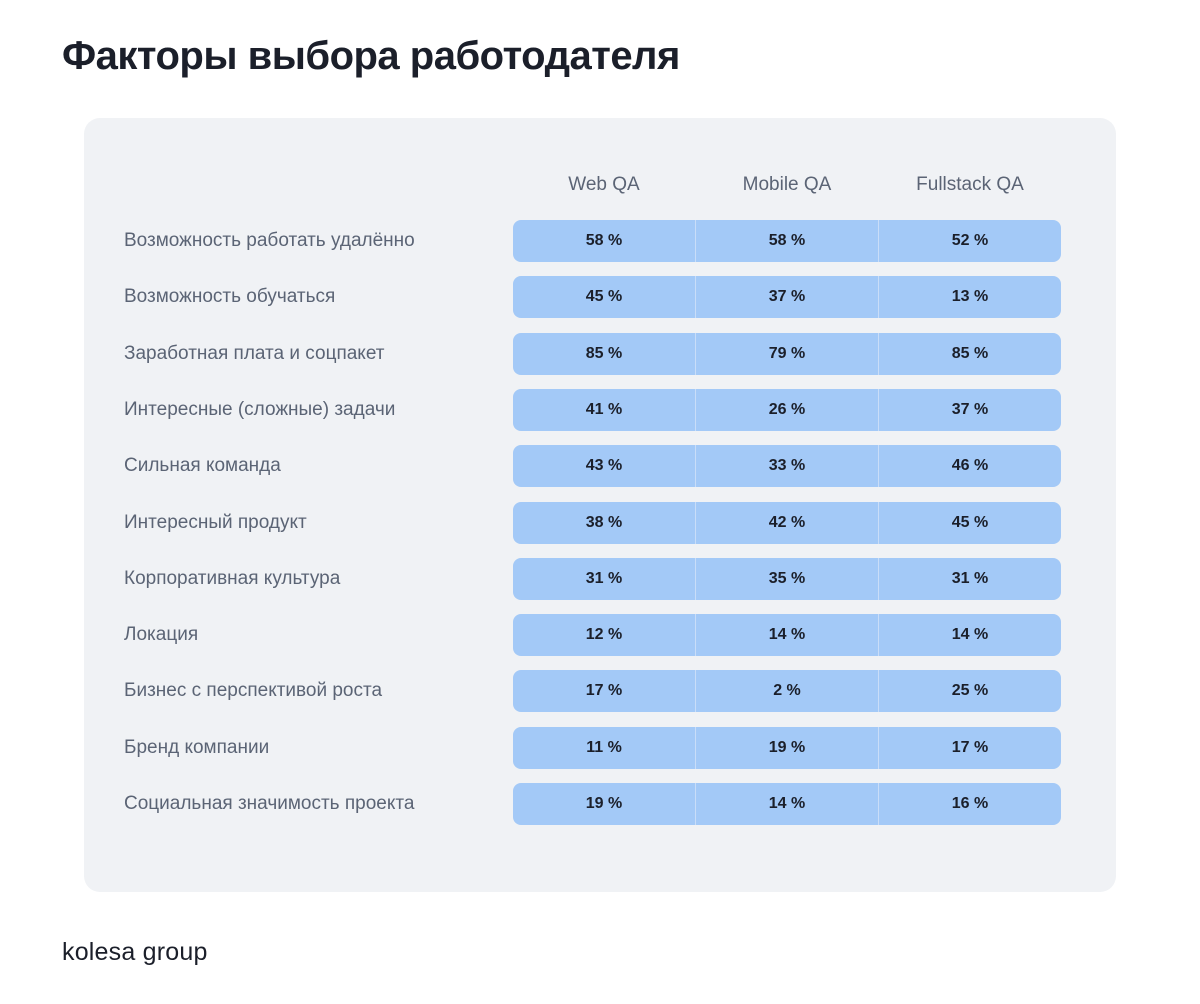 The width and height of the screenshot is (1200, 1004). What do you see at coordinates (135, 952) in the screenshot?
I see `brand-logo: kolesa group` at bounding box center [135, 952].